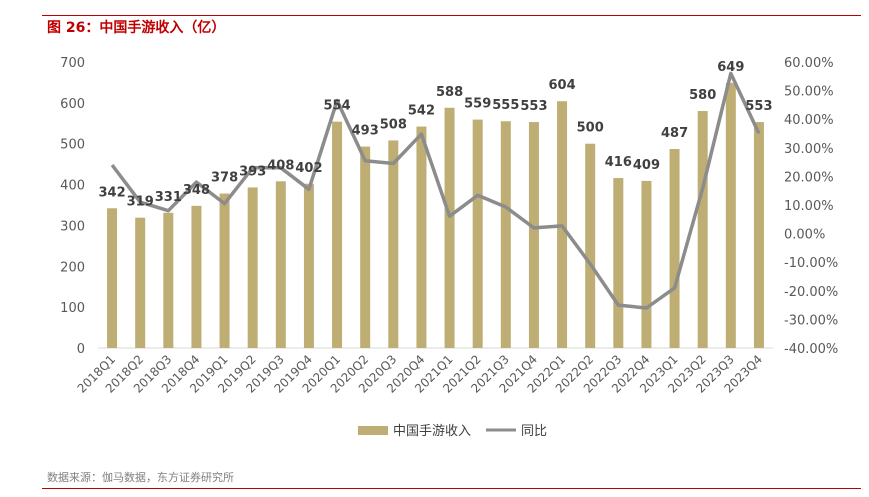 The height and width of the screenshot is (497, 869). Describe the element at coordinates (618, 162) in the screenshot. I see `bar-data-label: 416` at that location.